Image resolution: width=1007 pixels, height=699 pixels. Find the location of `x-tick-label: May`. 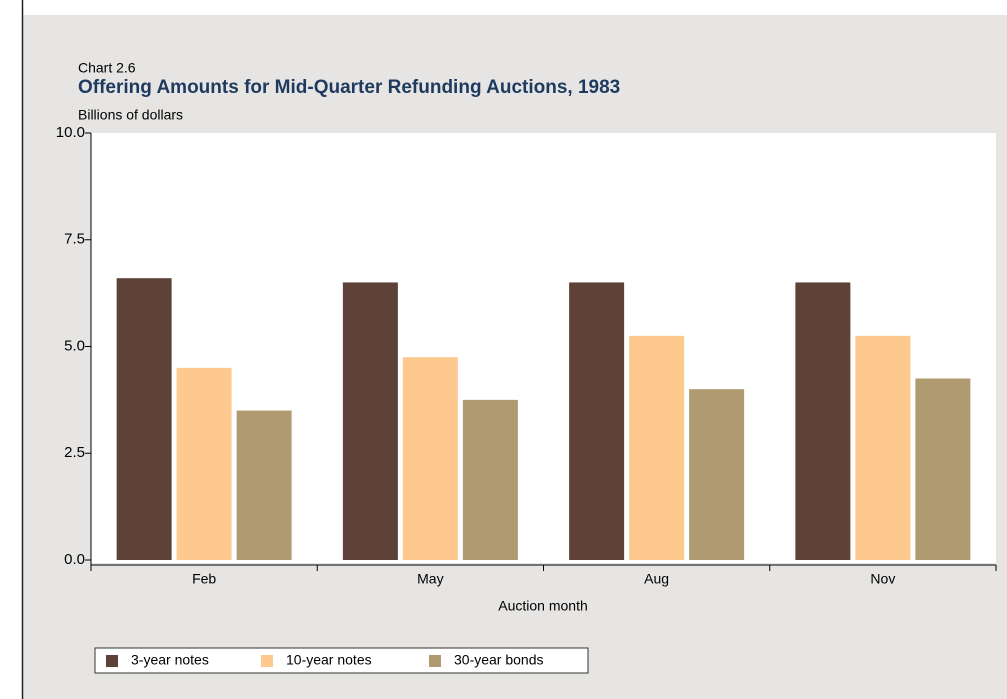

x-tick-label: May is located at coordinates (430, 579).